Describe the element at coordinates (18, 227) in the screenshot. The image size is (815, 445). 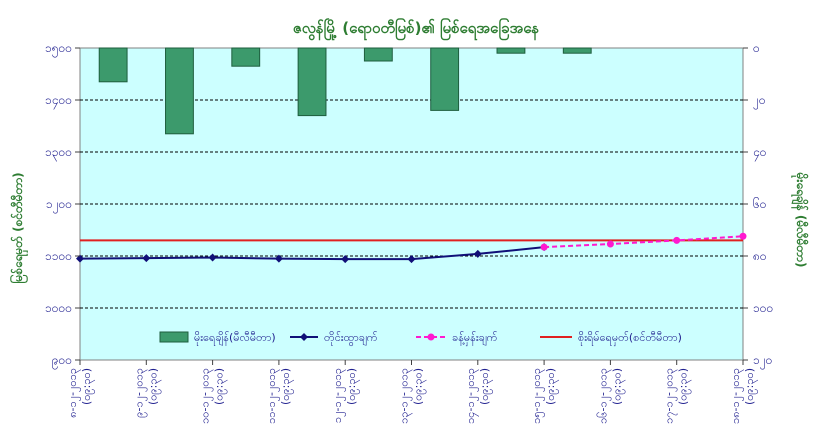
I see `y-axis-left-label: မြစ်ရေမှတ် (စင်တီမီတာ)` at that location.